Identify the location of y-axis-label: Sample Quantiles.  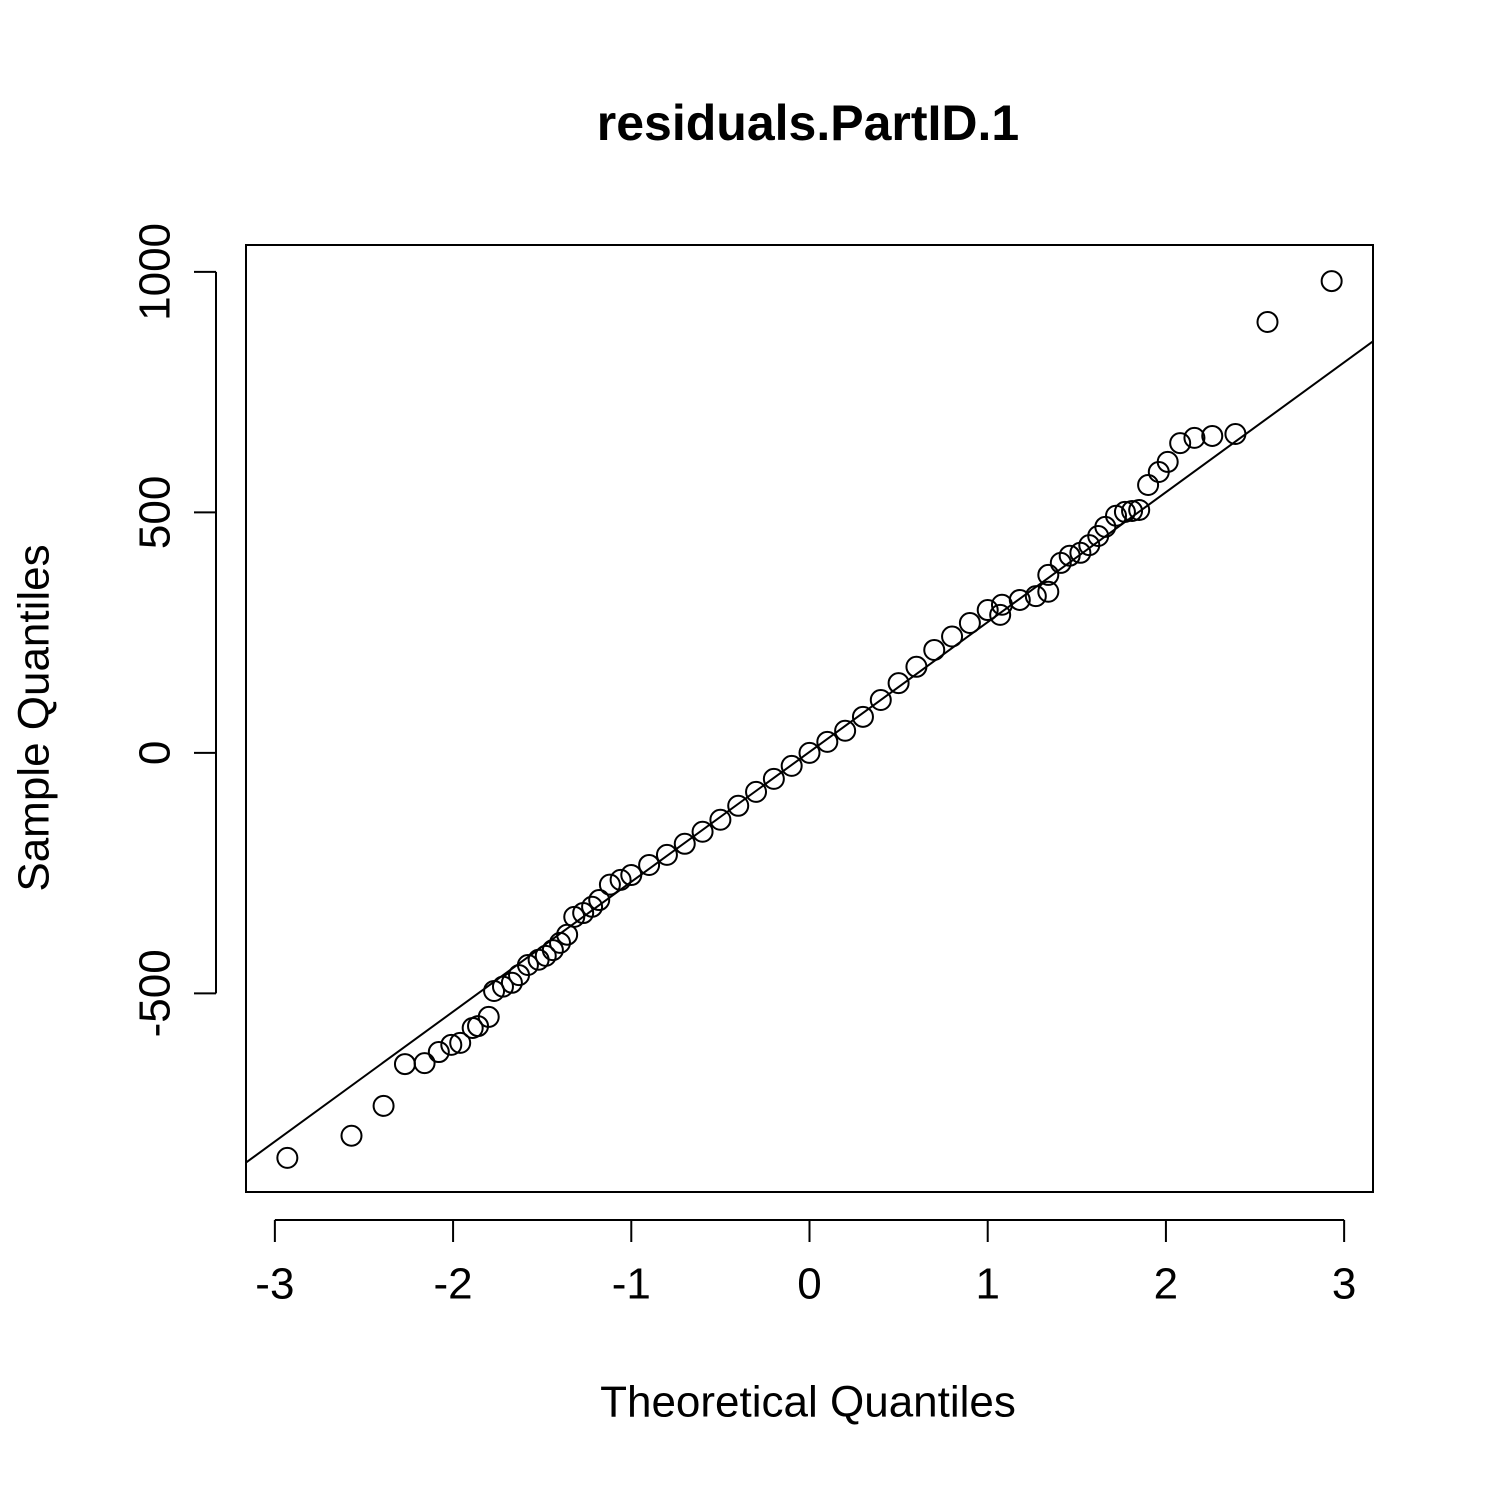
(34, 717).